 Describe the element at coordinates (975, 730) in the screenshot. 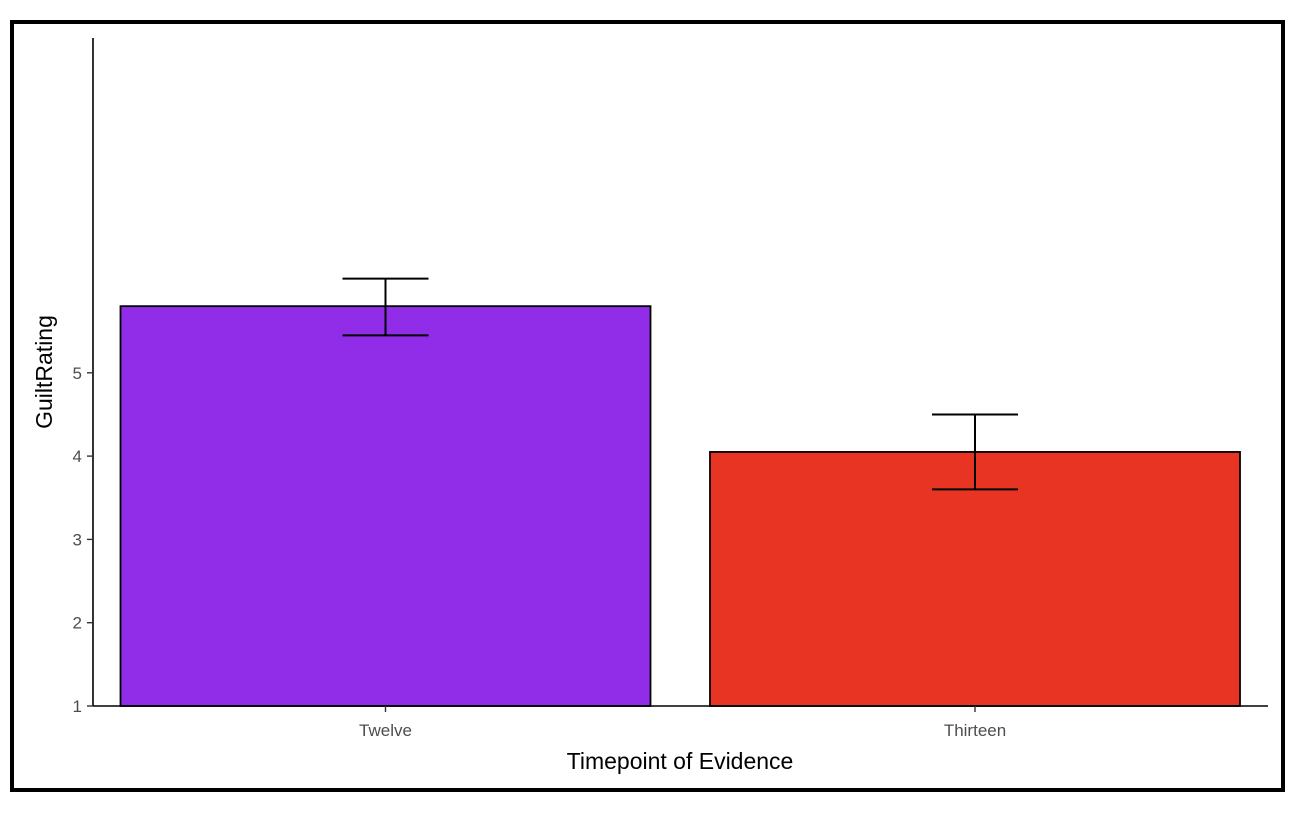

I see `x-tick-label-thirteen: Thirteen` at that location.